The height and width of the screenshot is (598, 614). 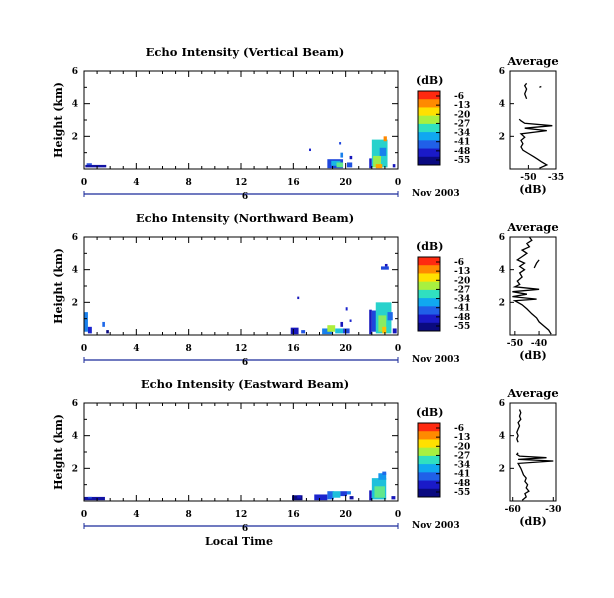 I want to click on colorbar-unit: (dB), so click(x=429, y=412).